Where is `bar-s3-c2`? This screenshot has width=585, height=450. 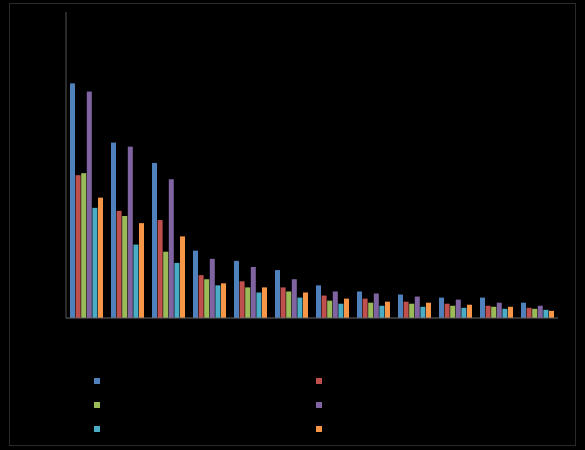 bar-s3-c2 is located at coordinates (125, 267).